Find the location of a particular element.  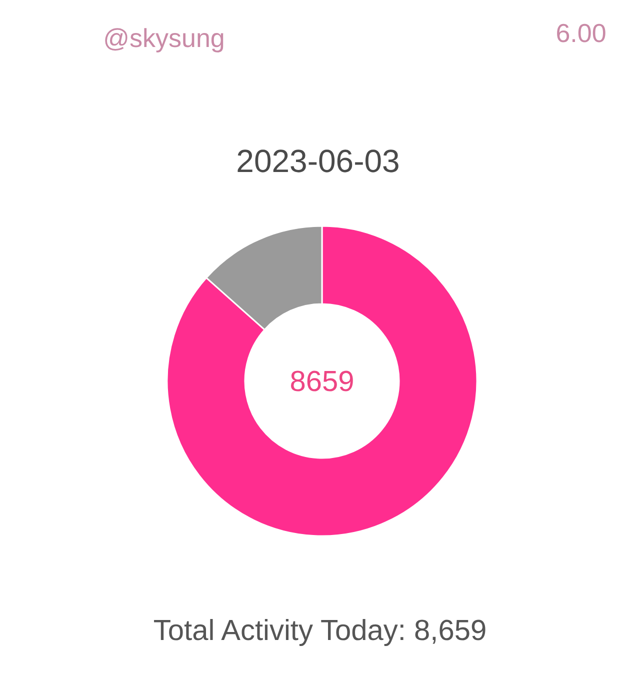

text: @skysung is located at coordinates (164, 38).